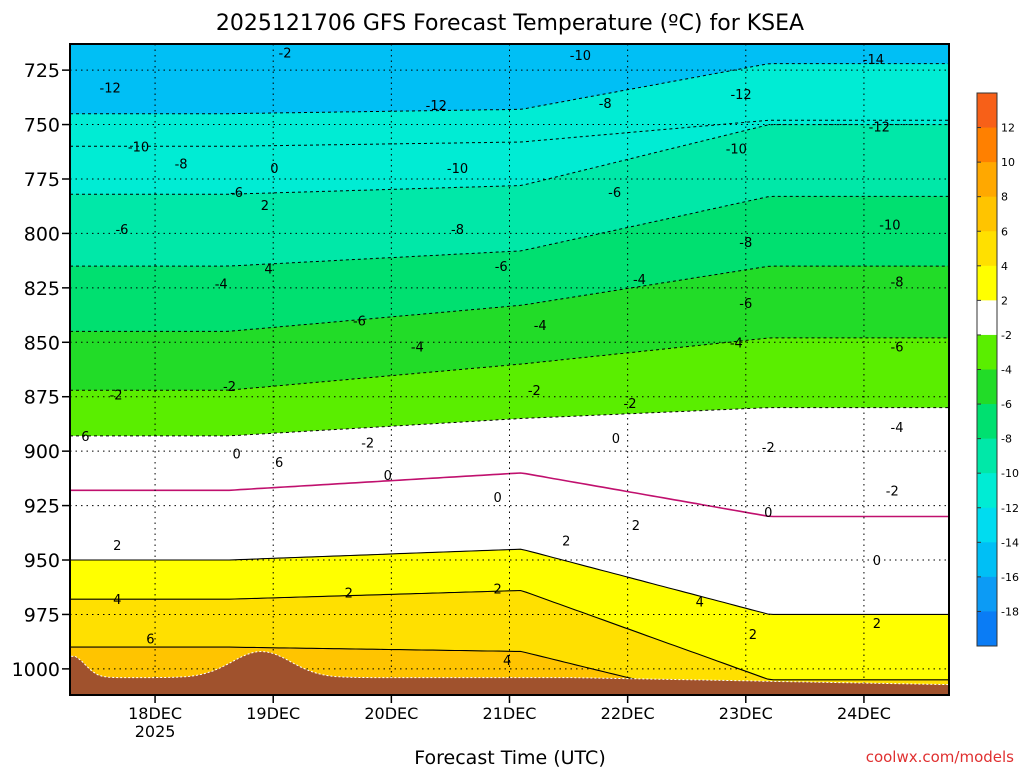  What do you see at coordinates (1006, 439) in the screenshot?
I see `colorbar-label: -8` at bounding box center [1006, 439].